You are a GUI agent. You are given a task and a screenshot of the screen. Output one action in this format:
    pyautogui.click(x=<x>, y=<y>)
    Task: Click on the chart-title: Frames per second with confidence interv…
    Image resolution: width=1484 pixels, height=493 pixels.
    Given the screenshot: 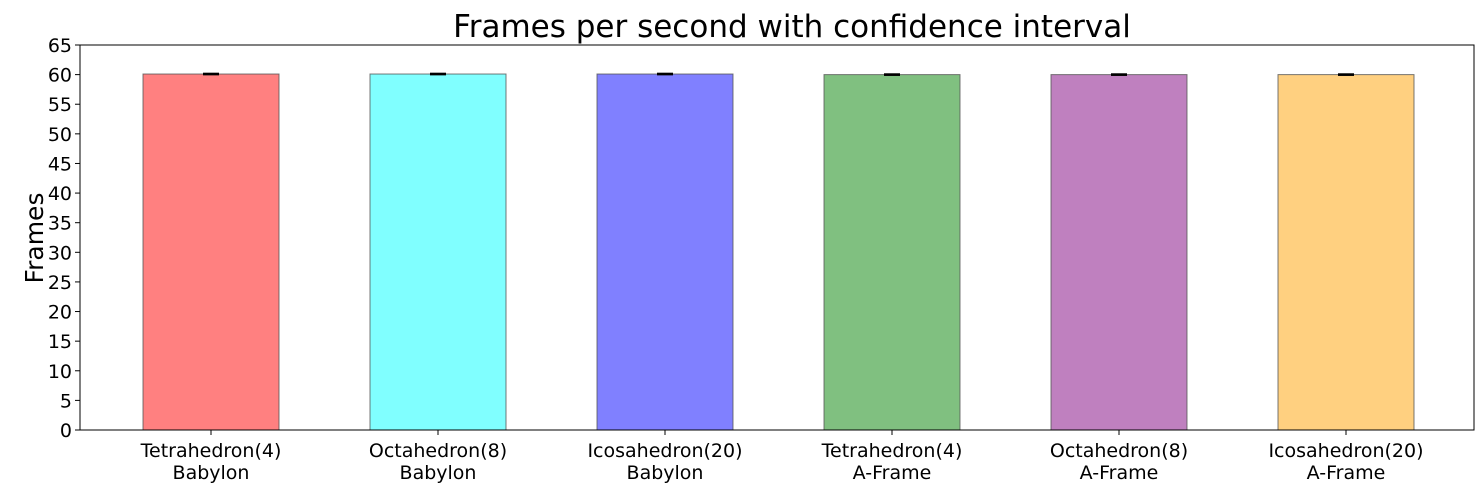 What is the action you would take?
    pyautogui.click(x=792, y=27)
    